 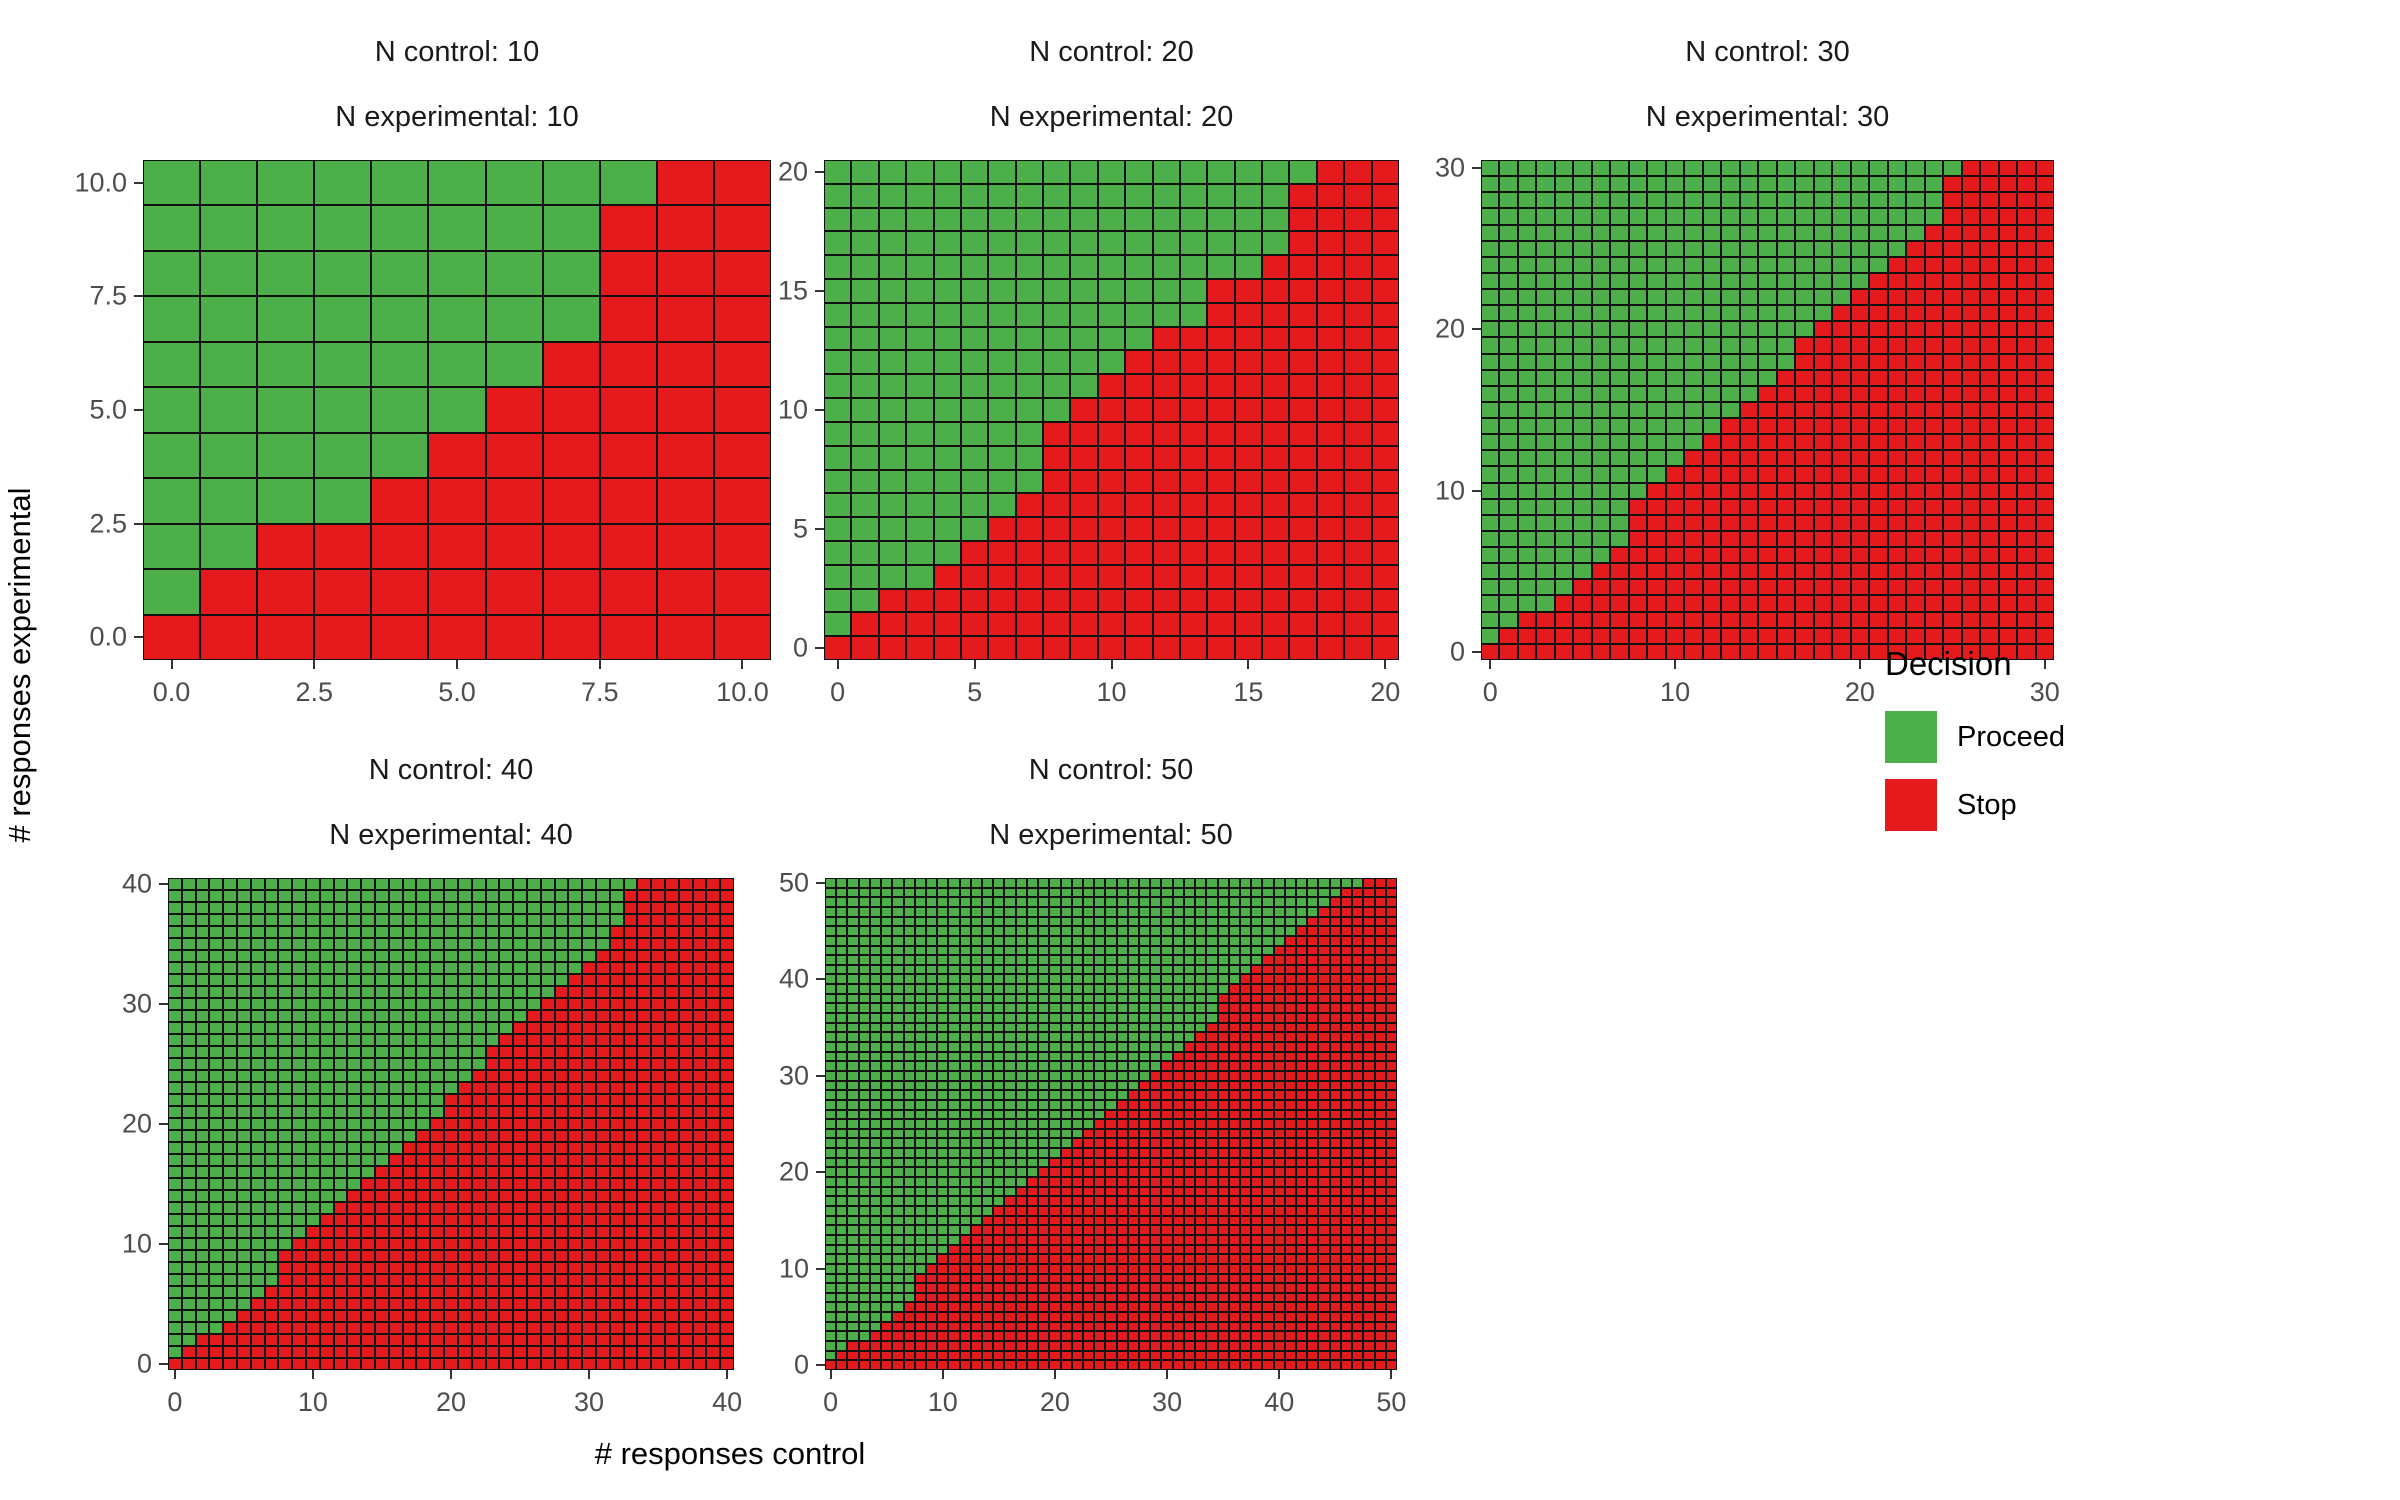 I want to click on x-axis-tick, so click(x=837, y=664).